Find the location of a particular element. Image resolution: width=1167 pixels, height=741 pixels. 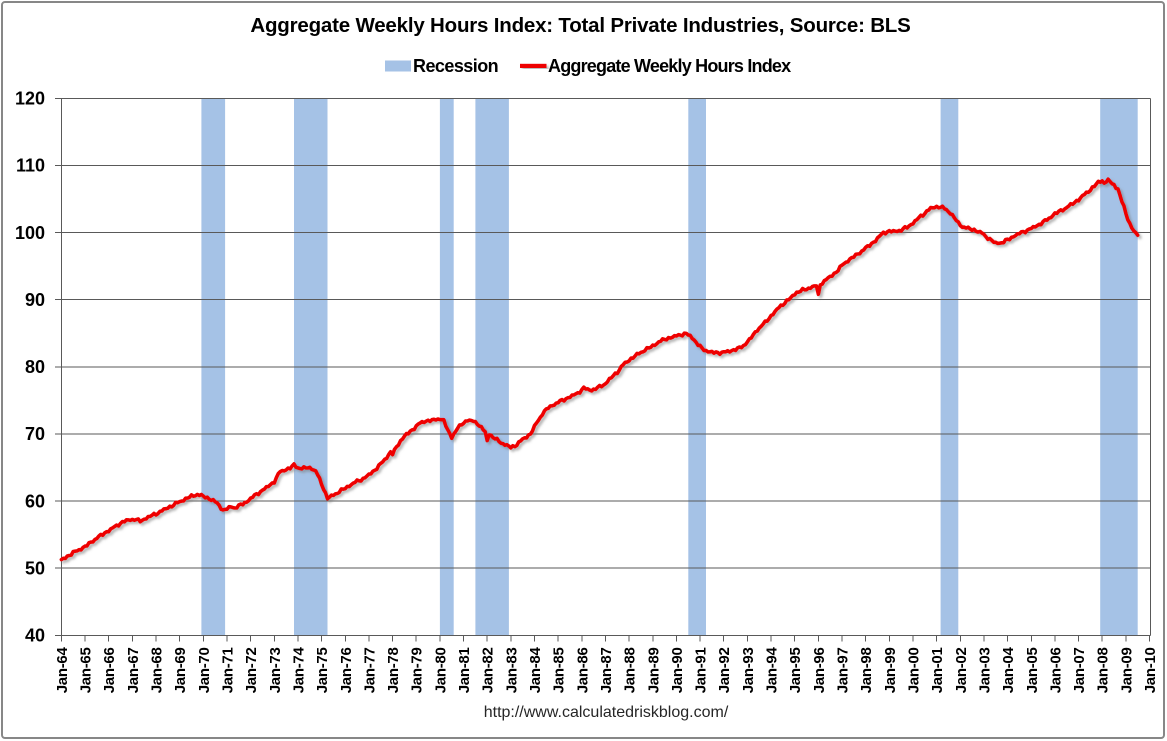

svg-text: Jan-00 is located at coordinates (914, 671).